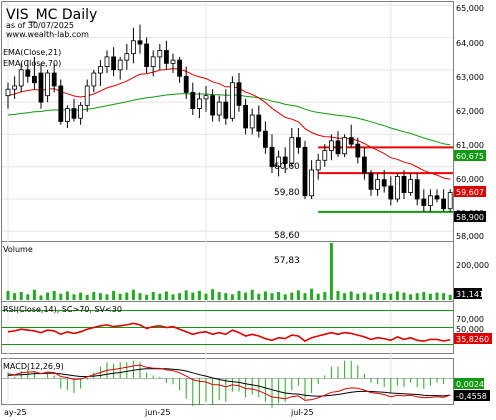 This screenshot has width=496, height=420. I want to click on chart-title: VIS_MC Daily, so click(51, 15).